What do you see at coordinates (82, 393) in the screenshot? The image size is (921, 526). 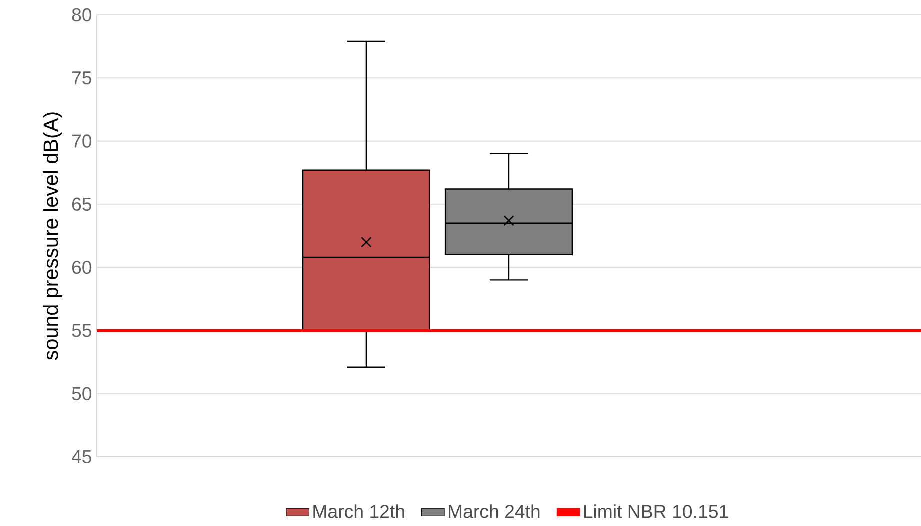 I see `y-tick-label: 50` at bounding box center [82, 393].